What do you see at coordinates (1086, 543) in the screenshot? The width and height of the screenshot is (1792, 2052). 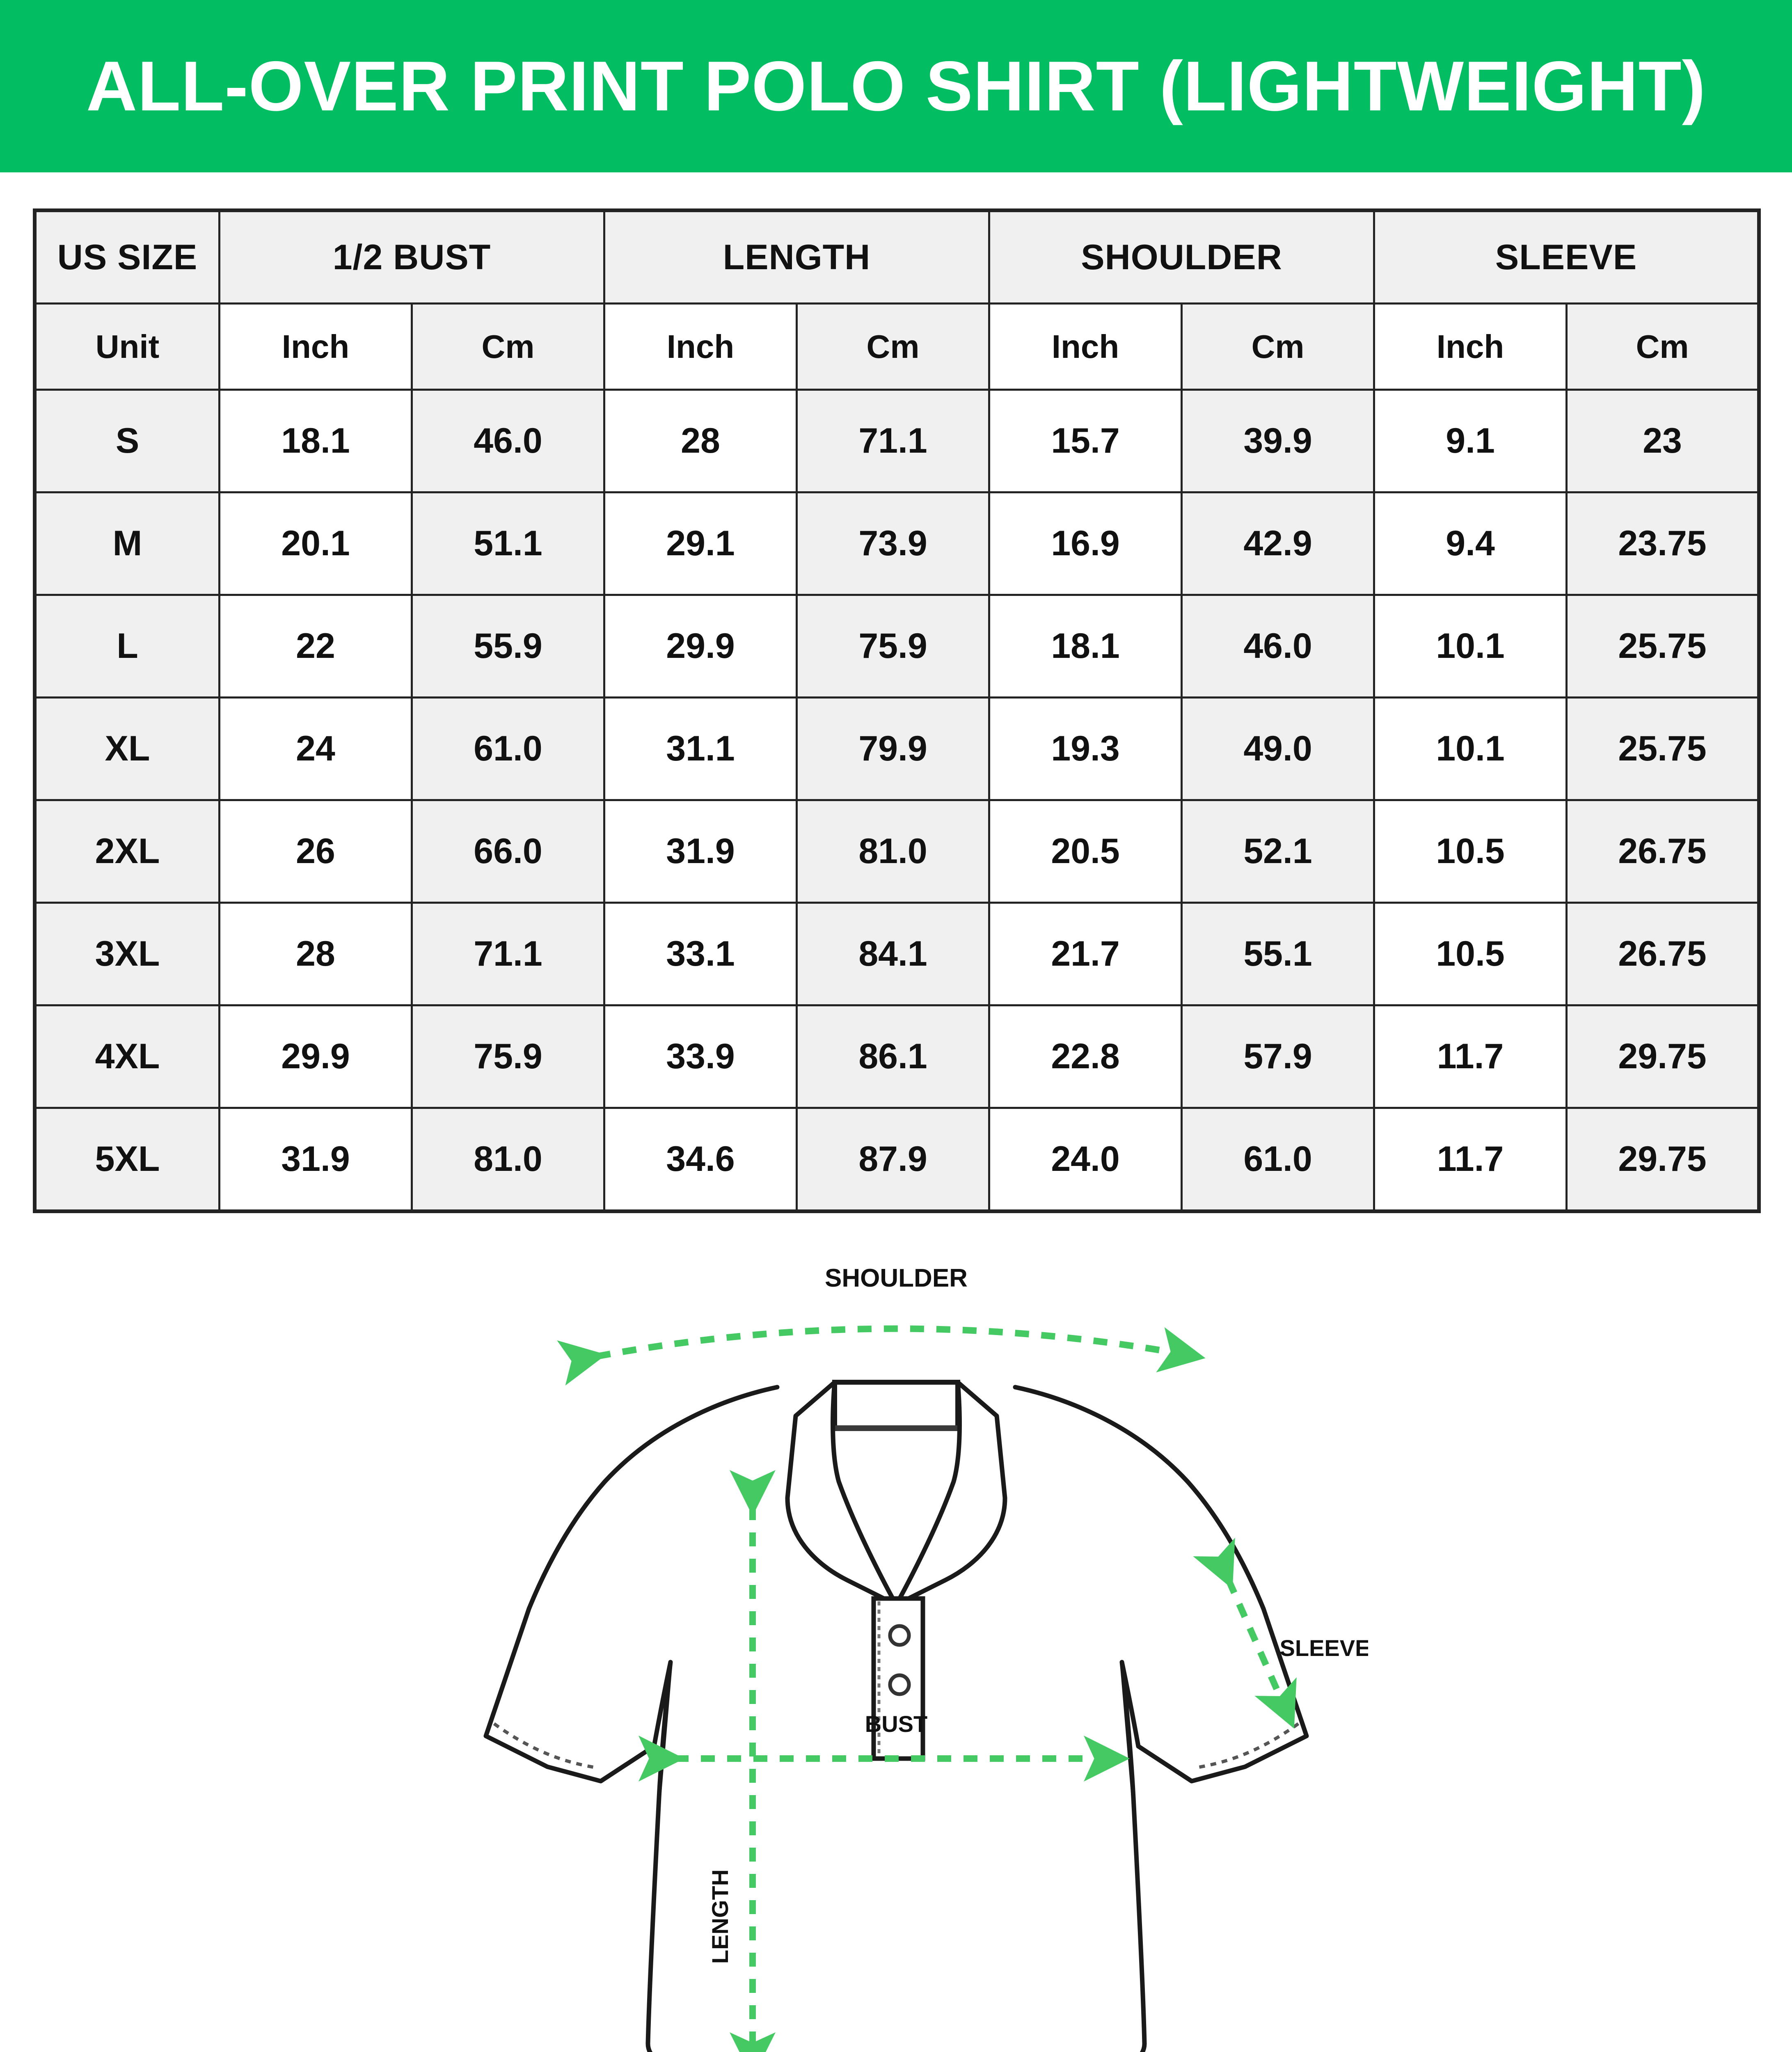 I see `cell-shoulder-inch: 16.9` at bounding box center [1086, 543].